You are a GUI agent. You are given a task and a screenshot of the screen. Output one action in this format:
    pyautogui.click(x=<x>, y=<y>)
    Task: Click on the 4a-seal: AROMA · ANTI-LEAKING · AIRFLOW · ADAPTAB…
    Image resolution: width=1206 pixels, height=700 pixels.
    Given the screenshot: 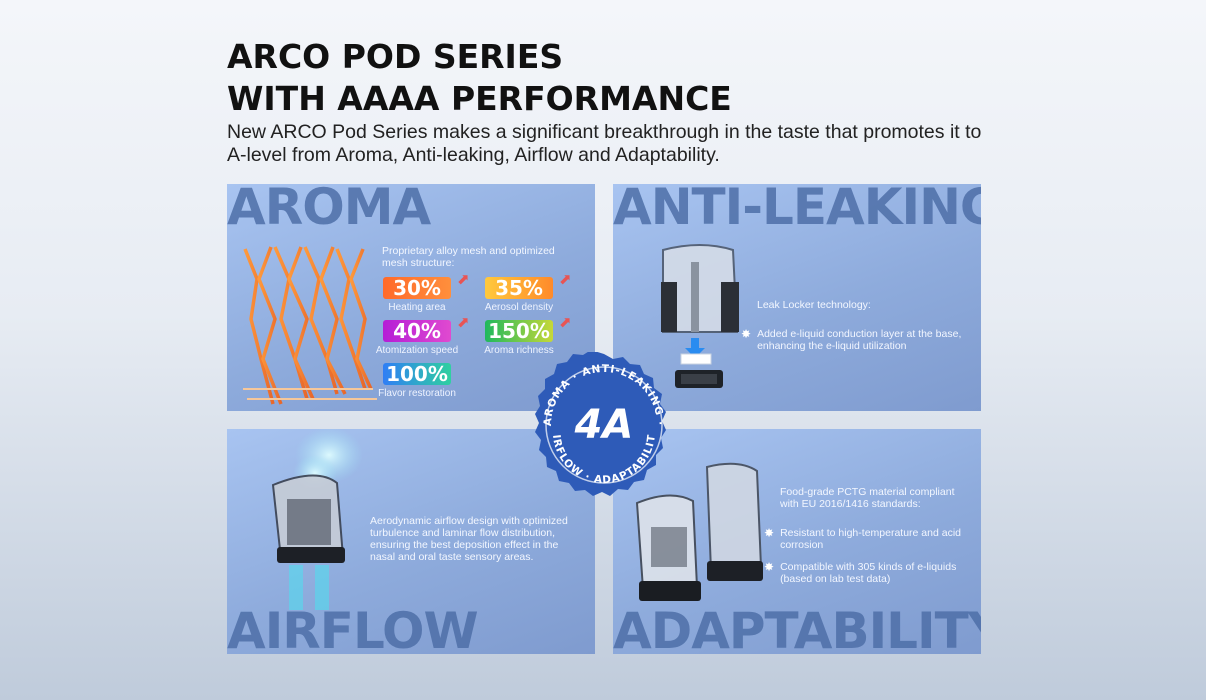 What is the action you would take?
    pyautogui.click(x=598, y=424)
    